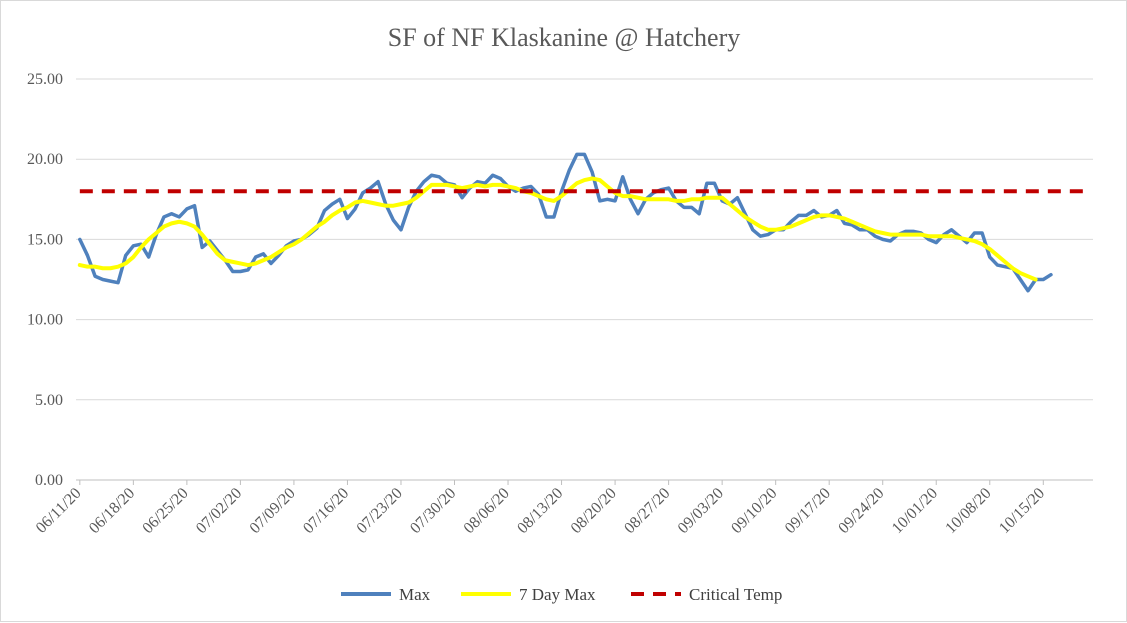 This screenshot has width=1127, height=623. I want to click on y-tick-label: 20.00, so click(45, 159).